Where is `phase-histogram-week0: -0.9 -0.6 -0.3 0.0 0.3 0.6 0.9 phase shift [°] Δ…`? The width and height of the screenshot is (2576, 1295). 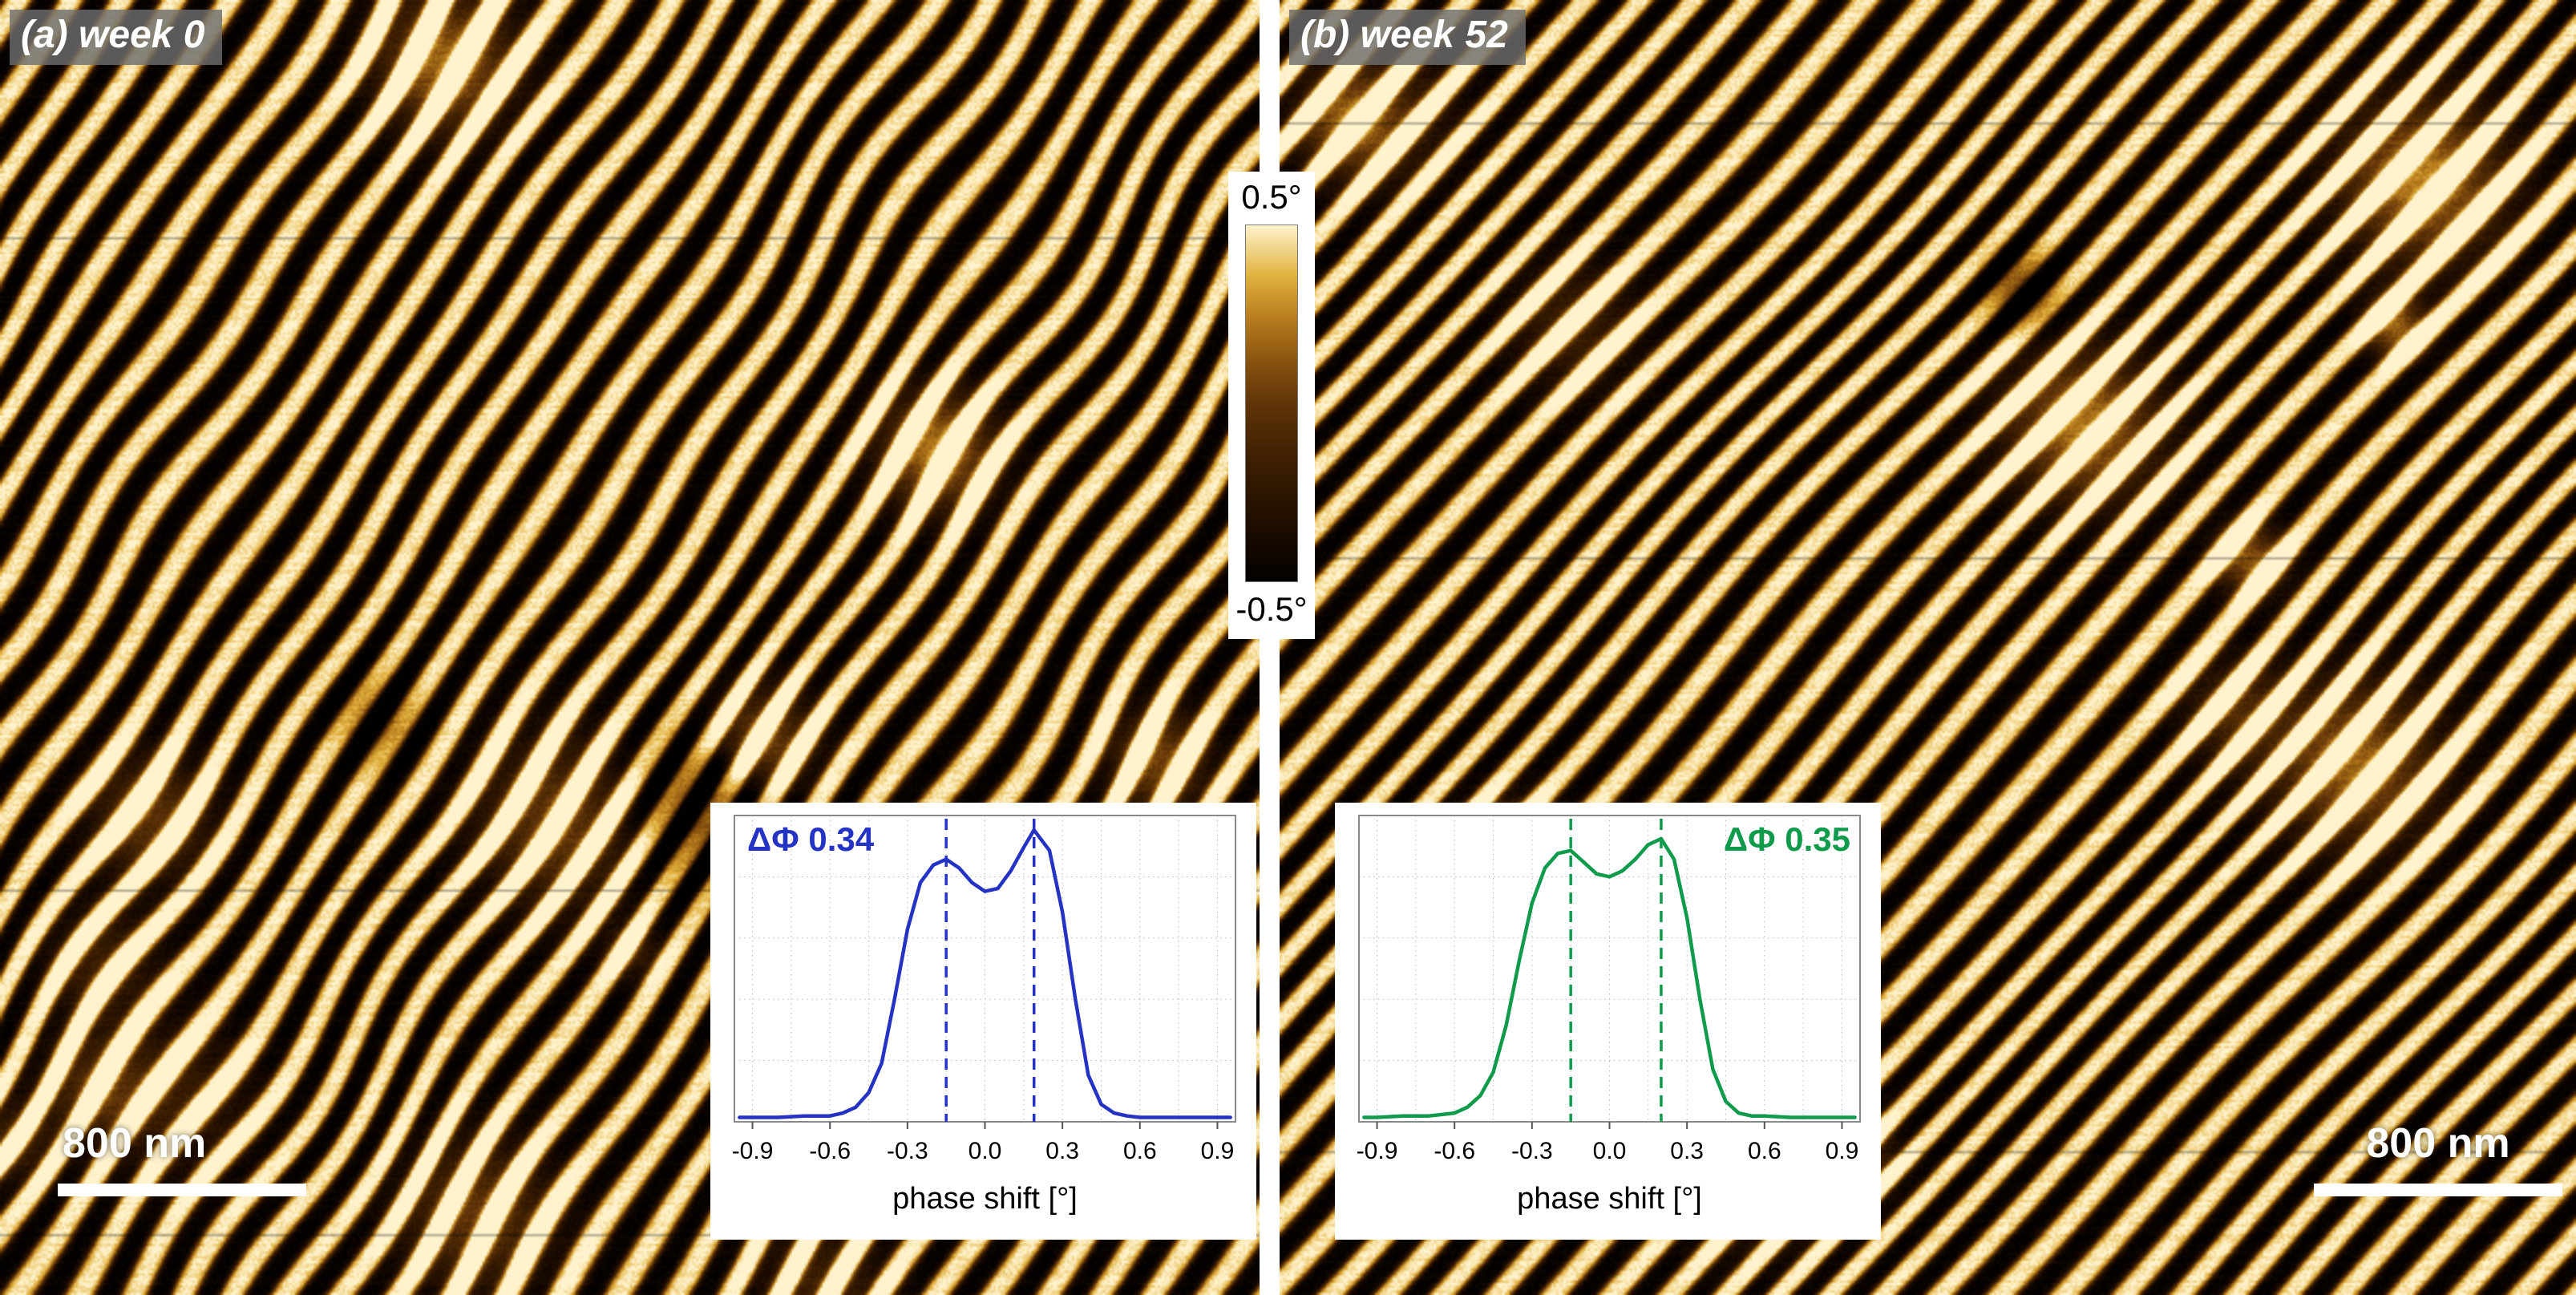
phase-histogram-week0: -0.9 -0.6 -0.3 0.0 0.3 0.6 0.9 phase shift [°] Δ… is located at coordinates (983, 1021).